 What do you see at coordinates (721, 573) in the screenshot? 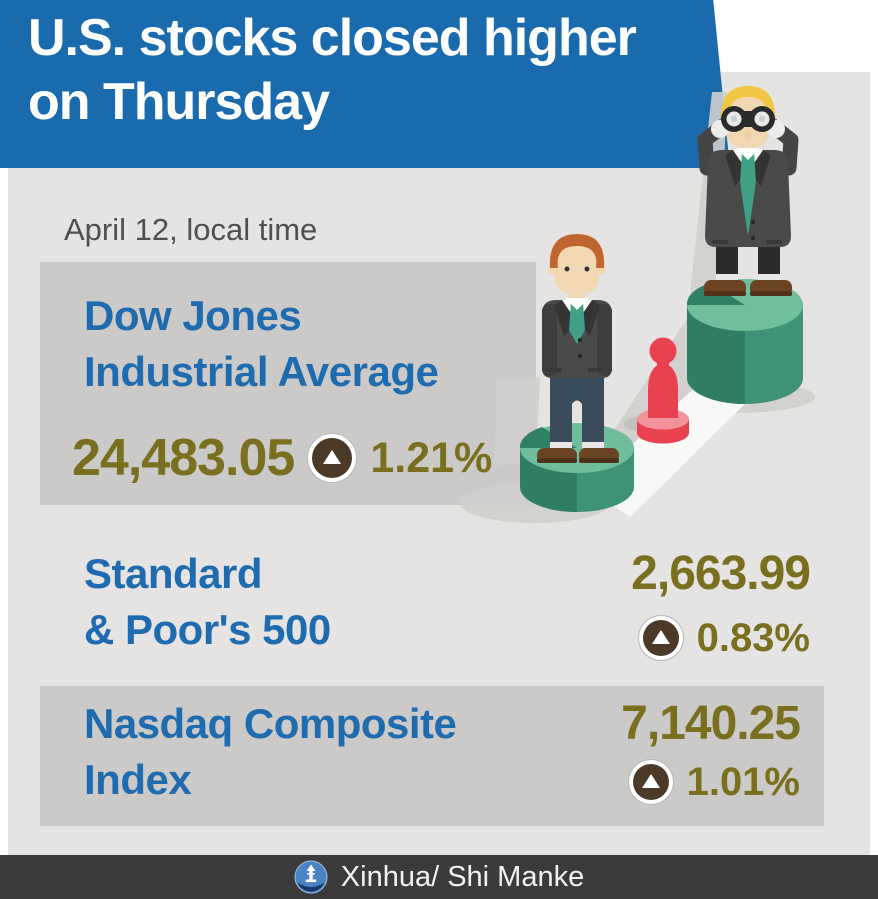
I see `sp500-value: 2,663.99` at bounding box center [721, 573].